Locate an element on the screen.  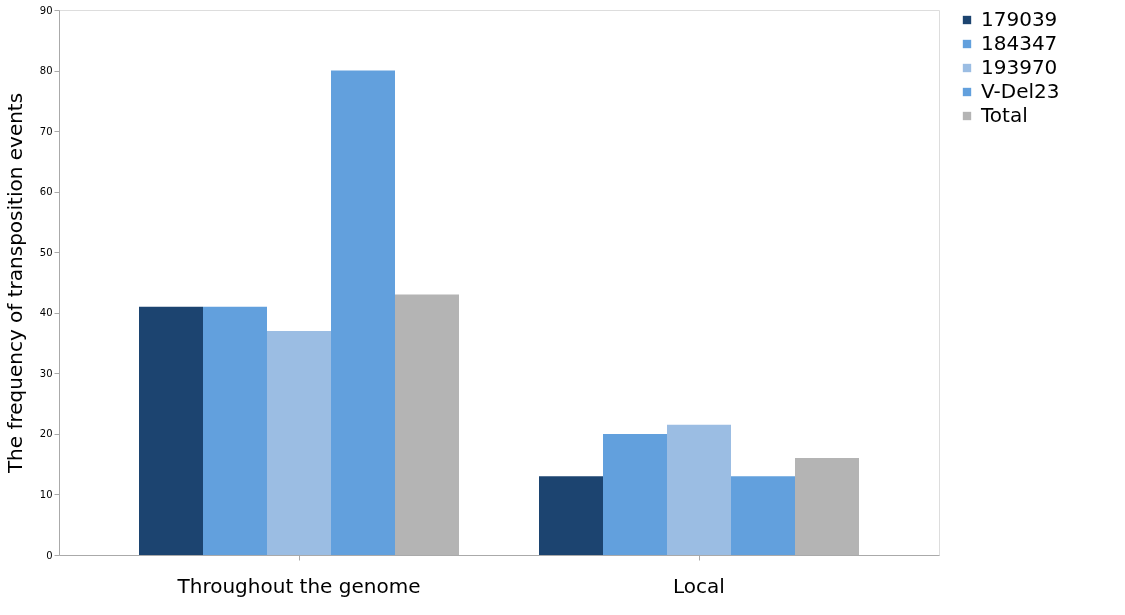
y-tick-label: 70 is located at coordinates (46, 131).